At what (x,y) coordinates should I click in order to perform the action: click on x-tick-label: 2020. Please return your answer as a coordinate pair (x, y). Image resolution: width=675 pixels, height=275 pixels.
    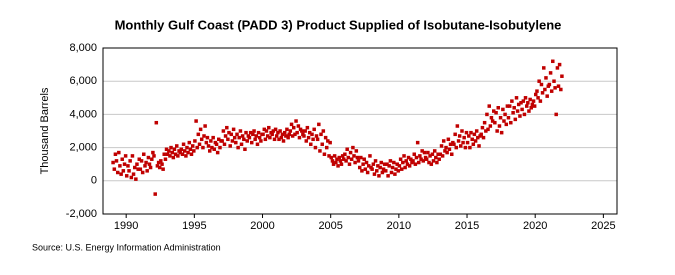
    Looking at the image, I should click on (535, 226).